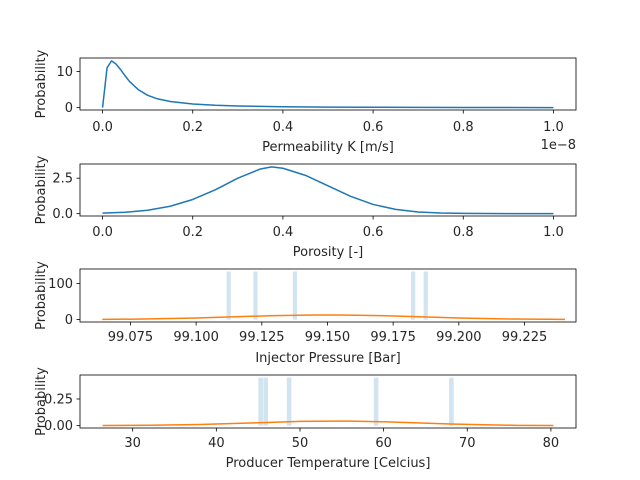 This screenshot has width=640, height=480. What do you see at coordinates (467, 443) in the screenshot?
I see `x-tick-label: 70` at bounding box center [467, 443].